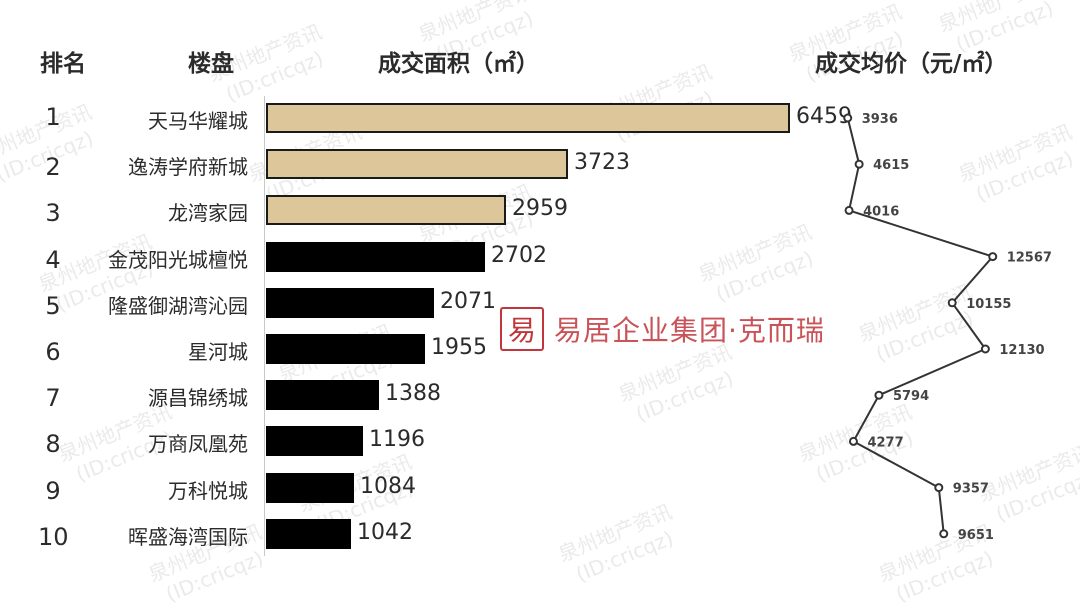  What do you see at coordinates (53, 167) in the screenshot?
I see `rank-label: 2` at bounding box center [53, 167].